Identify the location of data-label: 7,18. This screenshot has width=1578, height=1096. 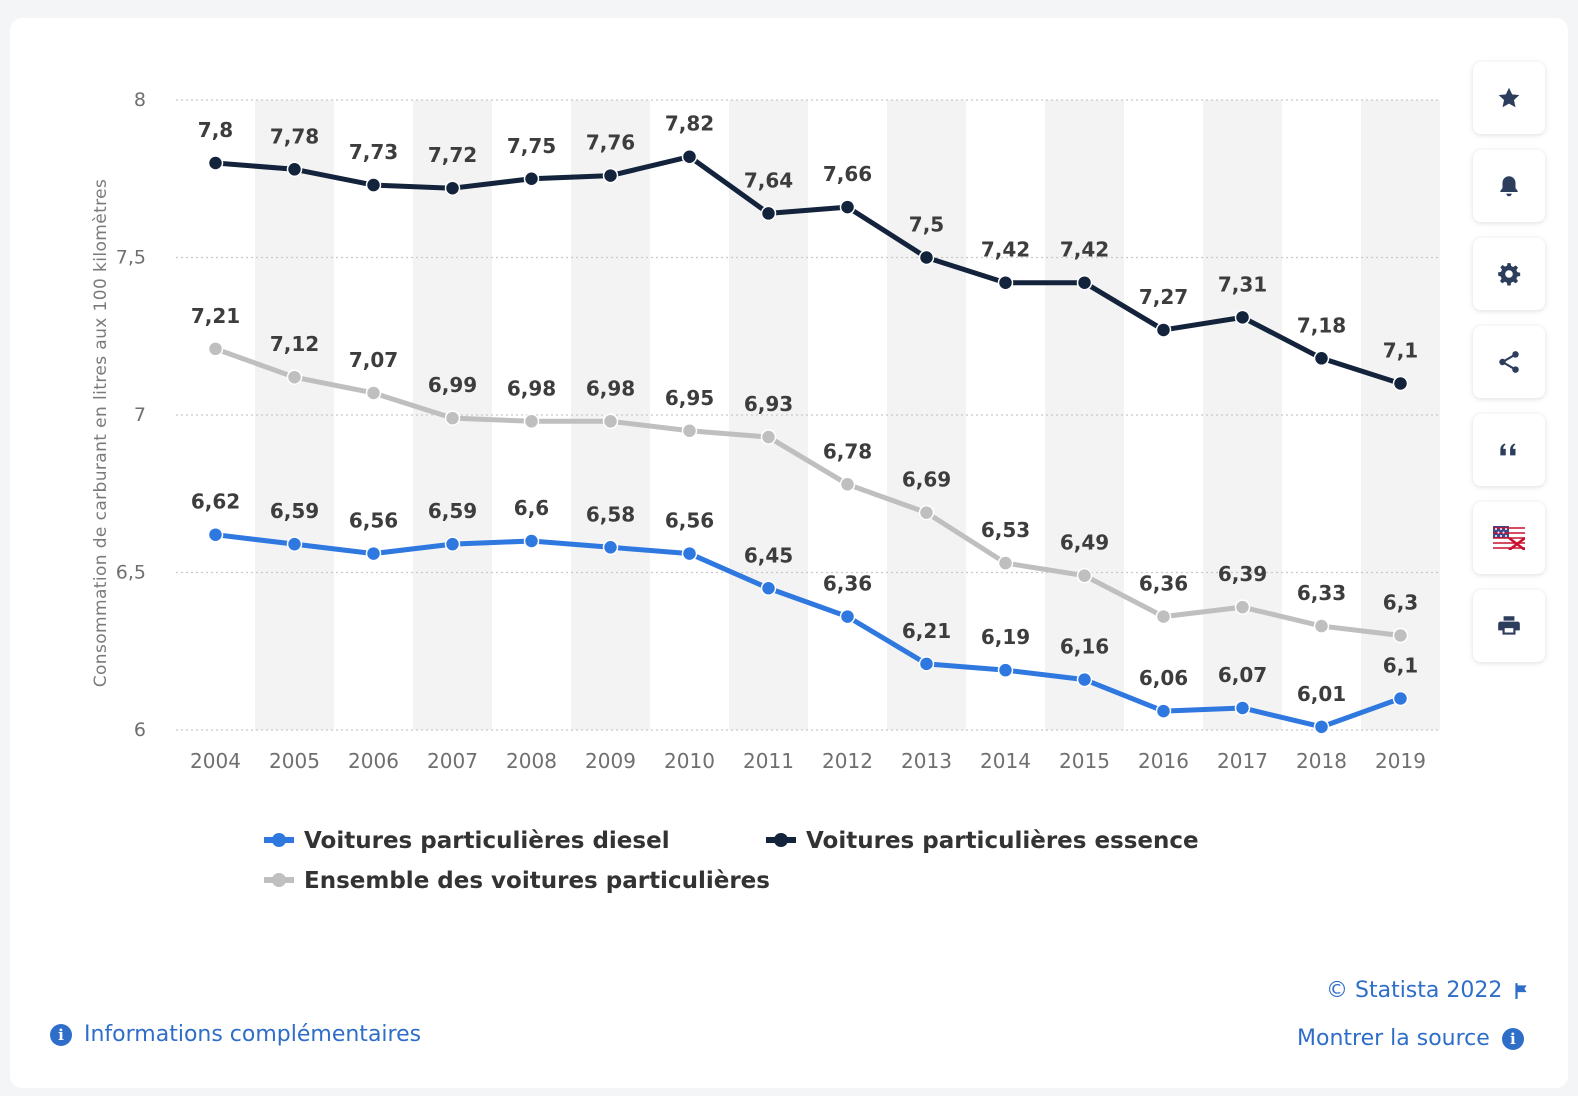
(1321, 325).